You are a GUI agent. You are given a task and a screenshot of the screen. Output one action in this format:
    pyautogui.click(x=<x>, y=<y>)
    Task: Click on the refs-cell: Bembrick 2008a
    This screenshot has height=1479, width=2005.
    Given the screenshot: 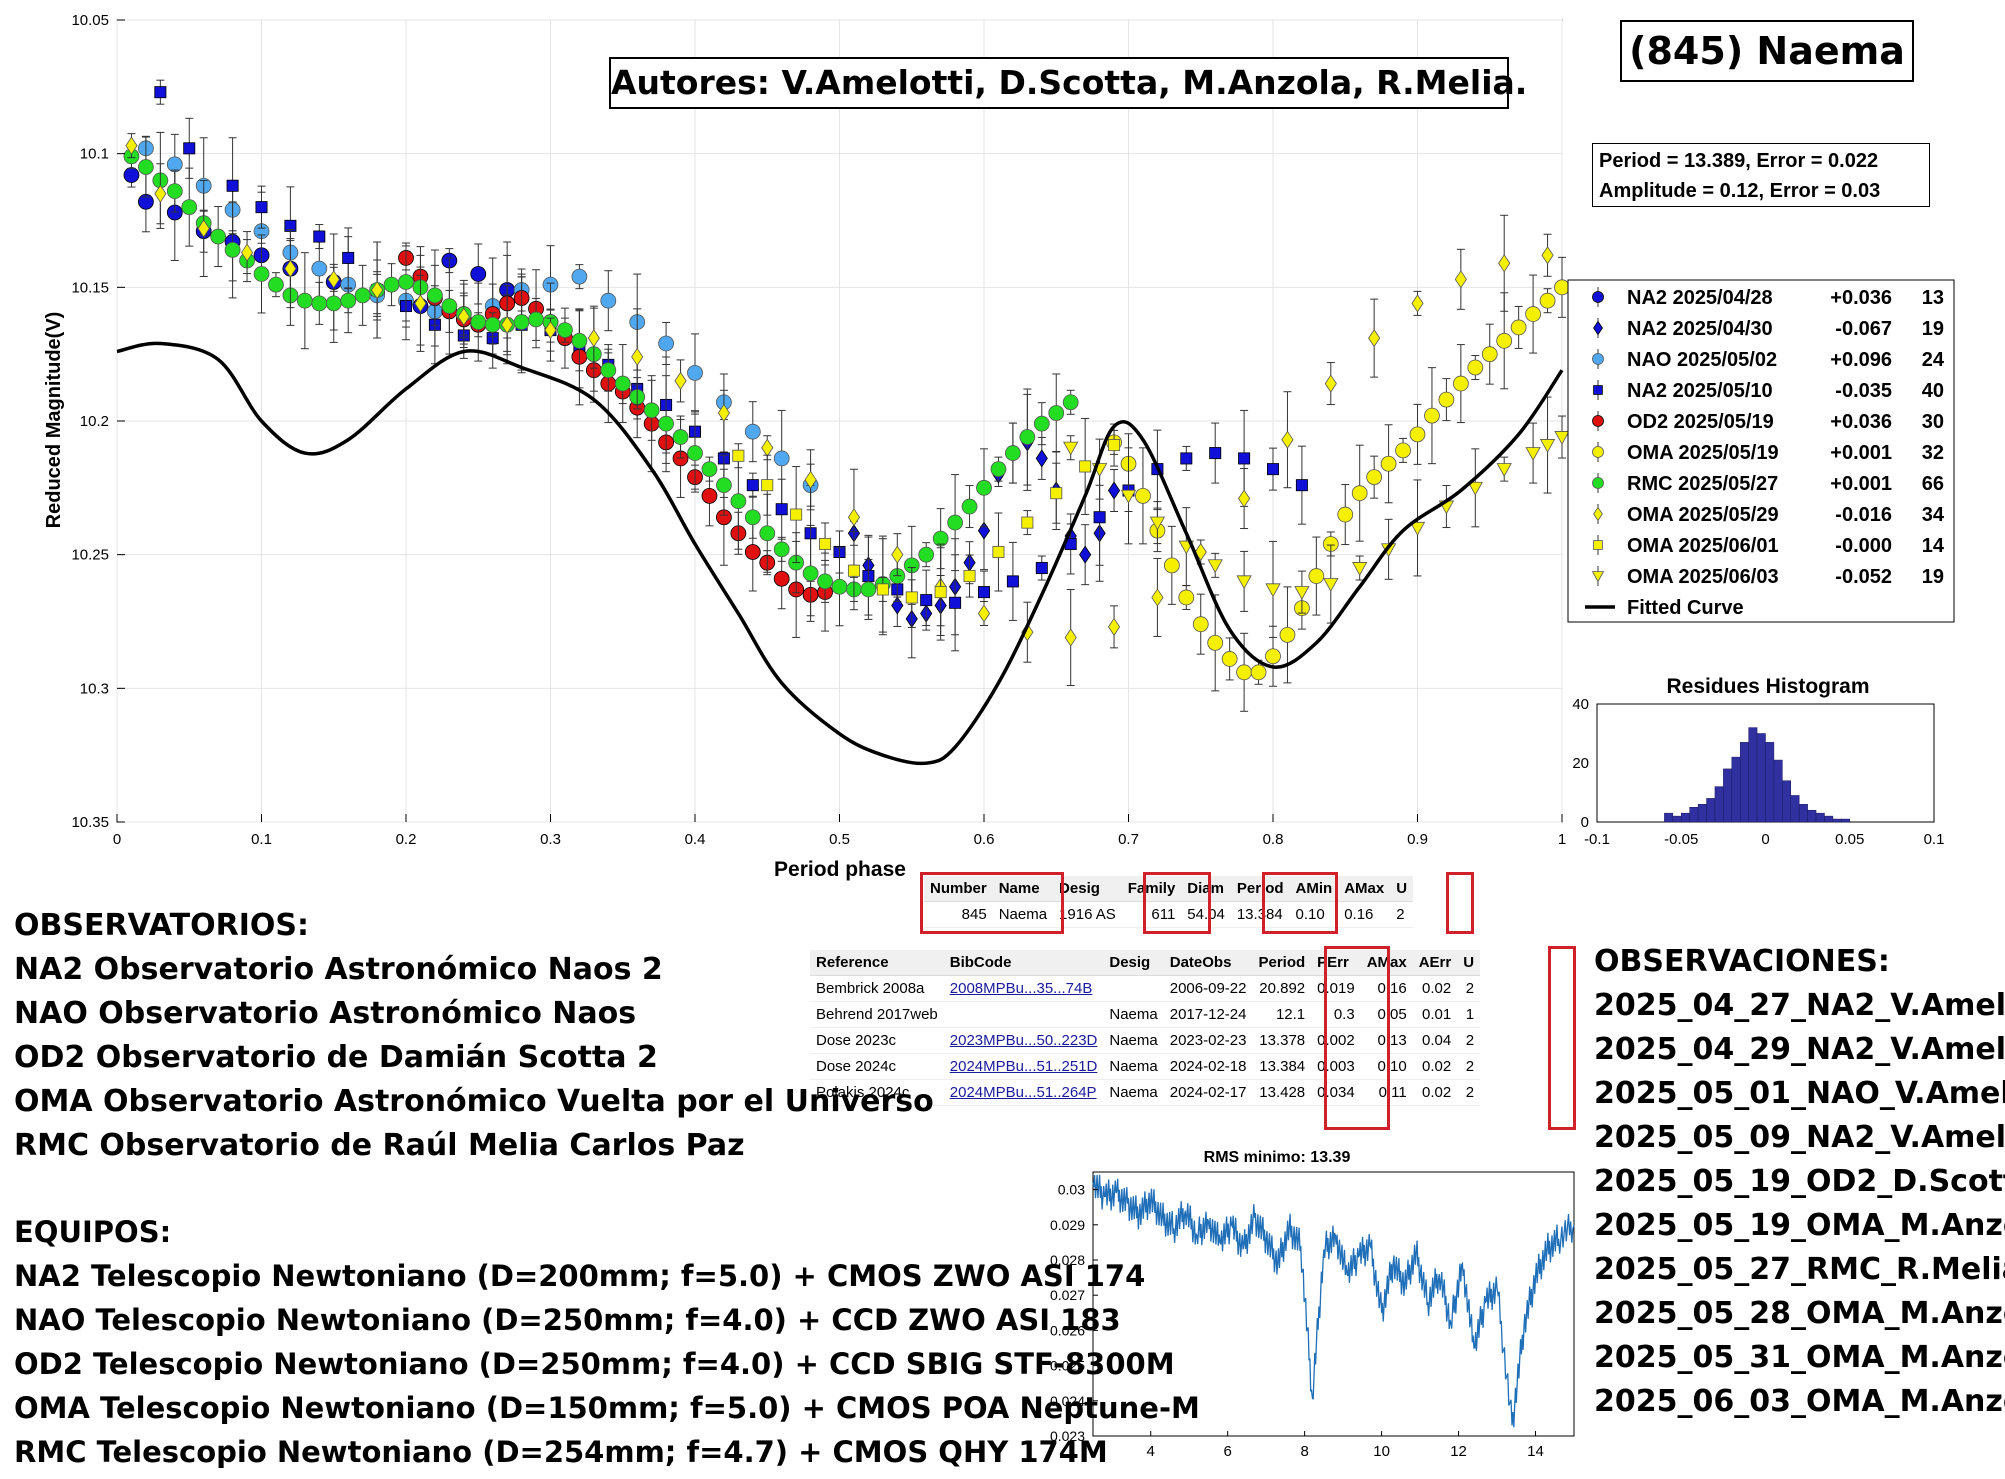 What is the action you would take?
    pyautogui.click(x=877, y=988)
    